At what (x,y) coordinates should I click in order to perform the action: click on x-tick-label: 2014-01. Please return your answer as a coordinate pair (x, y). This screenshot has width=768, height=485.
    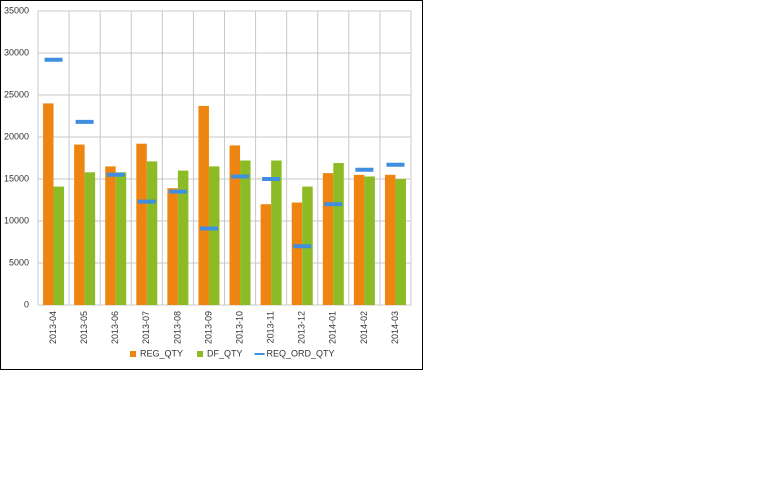
    Looking at the image, I should click on (333, 327).